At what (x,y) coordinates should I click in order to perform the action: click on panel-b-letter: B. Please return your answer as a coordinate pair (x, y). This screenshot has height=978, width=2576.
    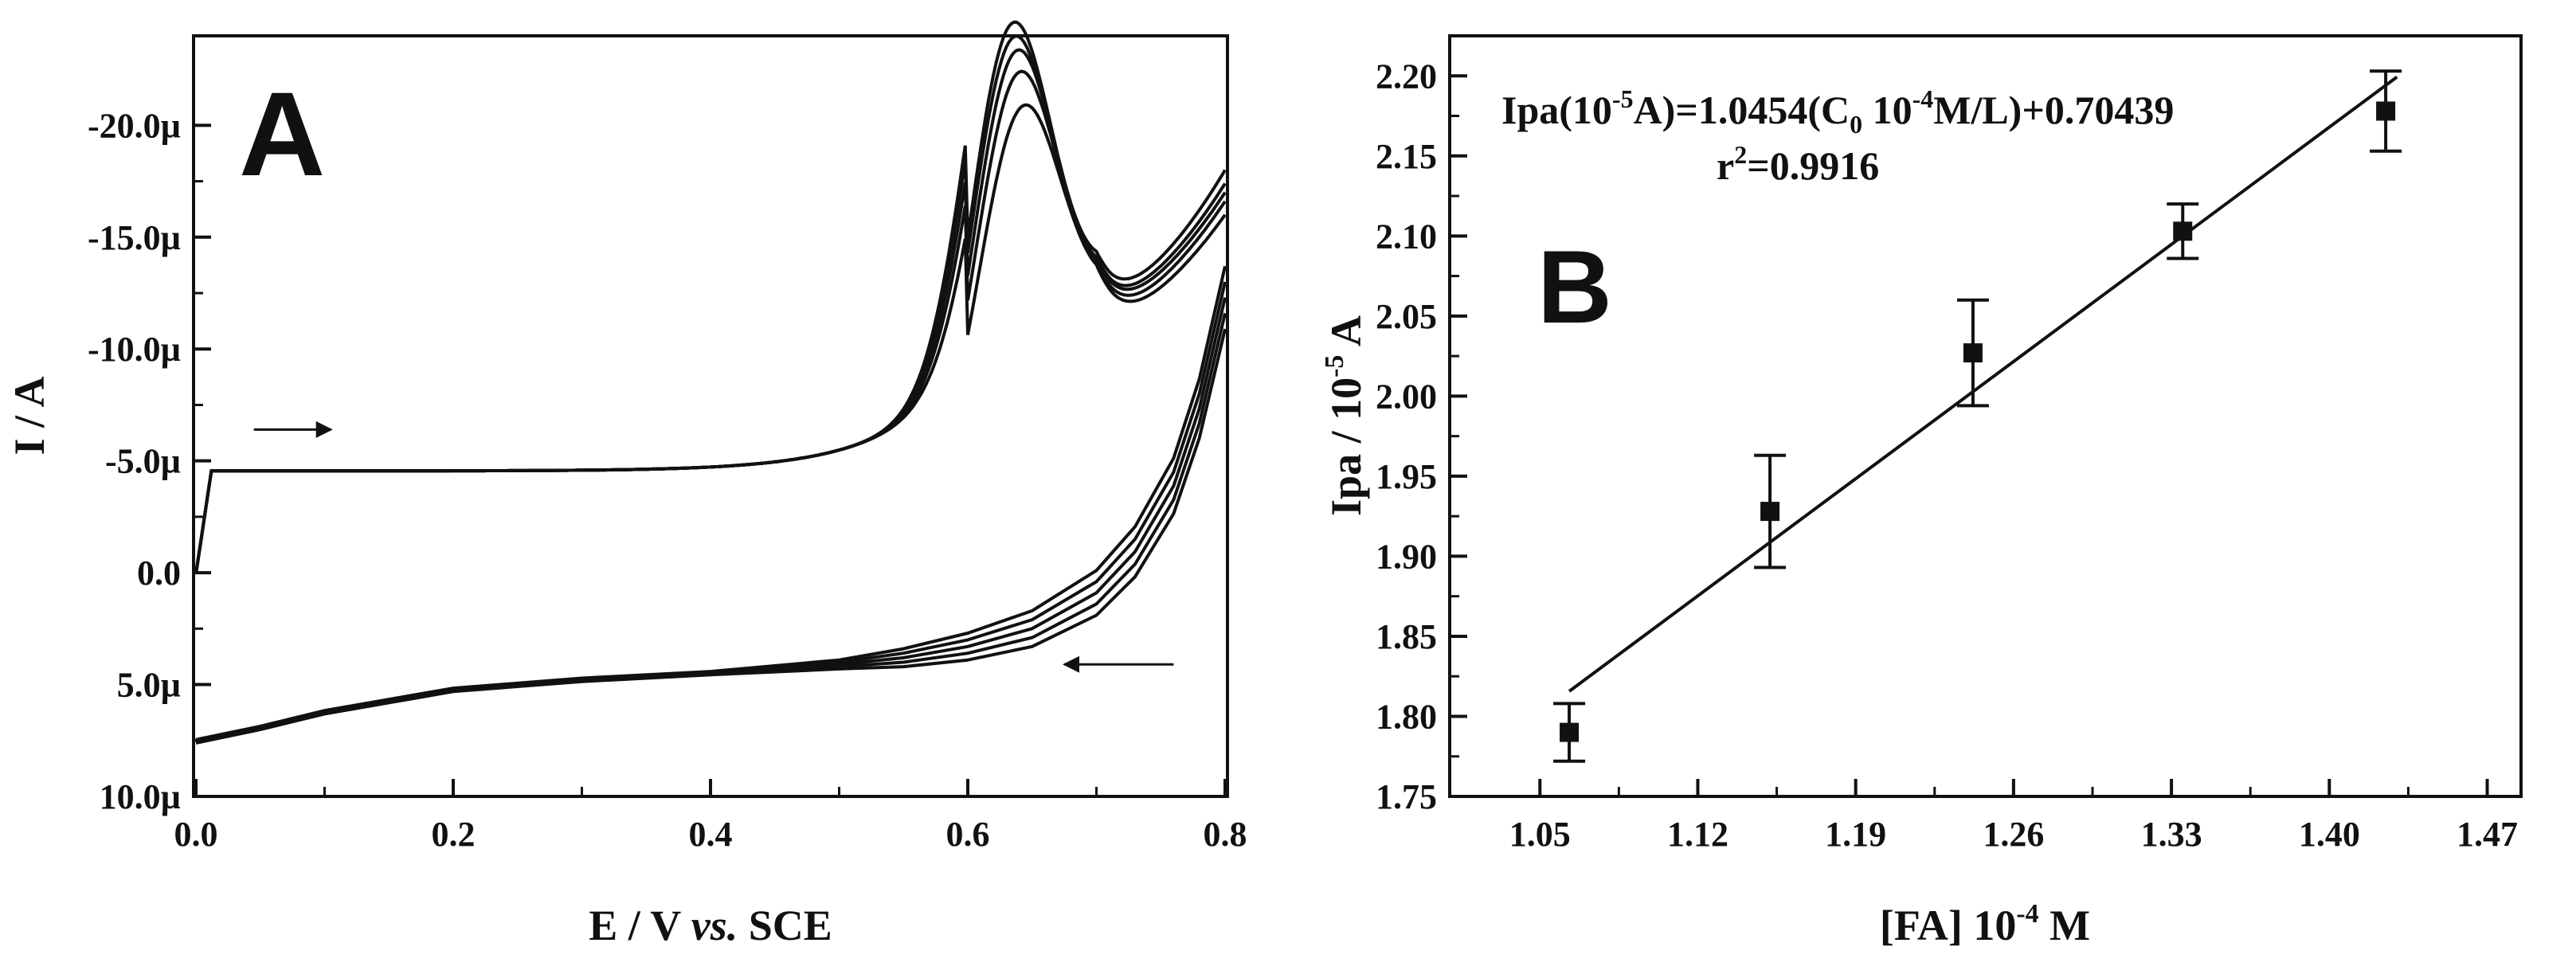
    Looking at the image, I should click on (1574, 287).